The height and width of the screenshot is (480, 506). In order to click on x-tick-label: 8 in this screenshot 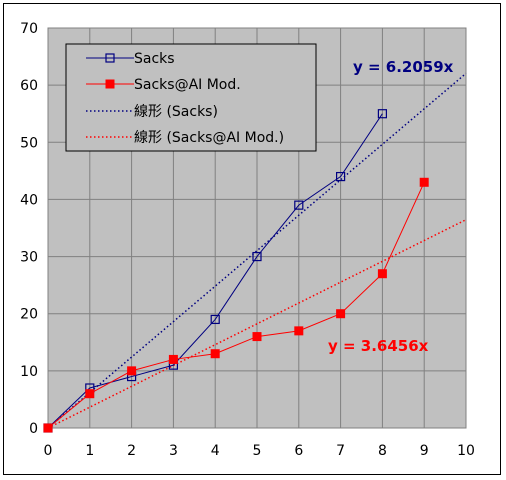, I will do `click(382, 451)`.